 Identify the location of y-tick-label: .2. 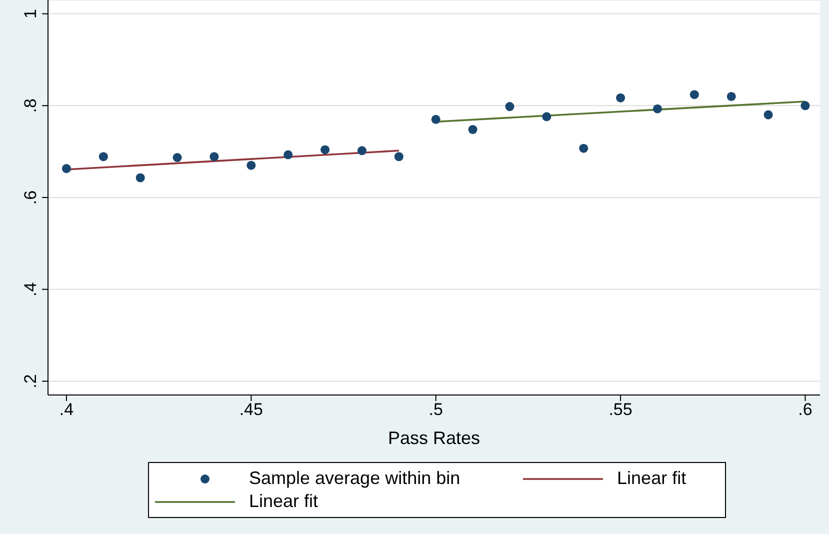
(30, 381).